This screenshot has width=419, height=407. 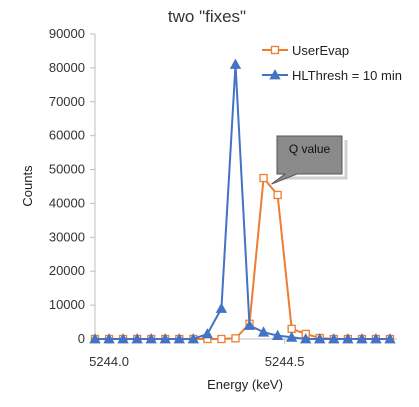 I want to click on y-tick-label: 70000, so click(x=67, y=101).